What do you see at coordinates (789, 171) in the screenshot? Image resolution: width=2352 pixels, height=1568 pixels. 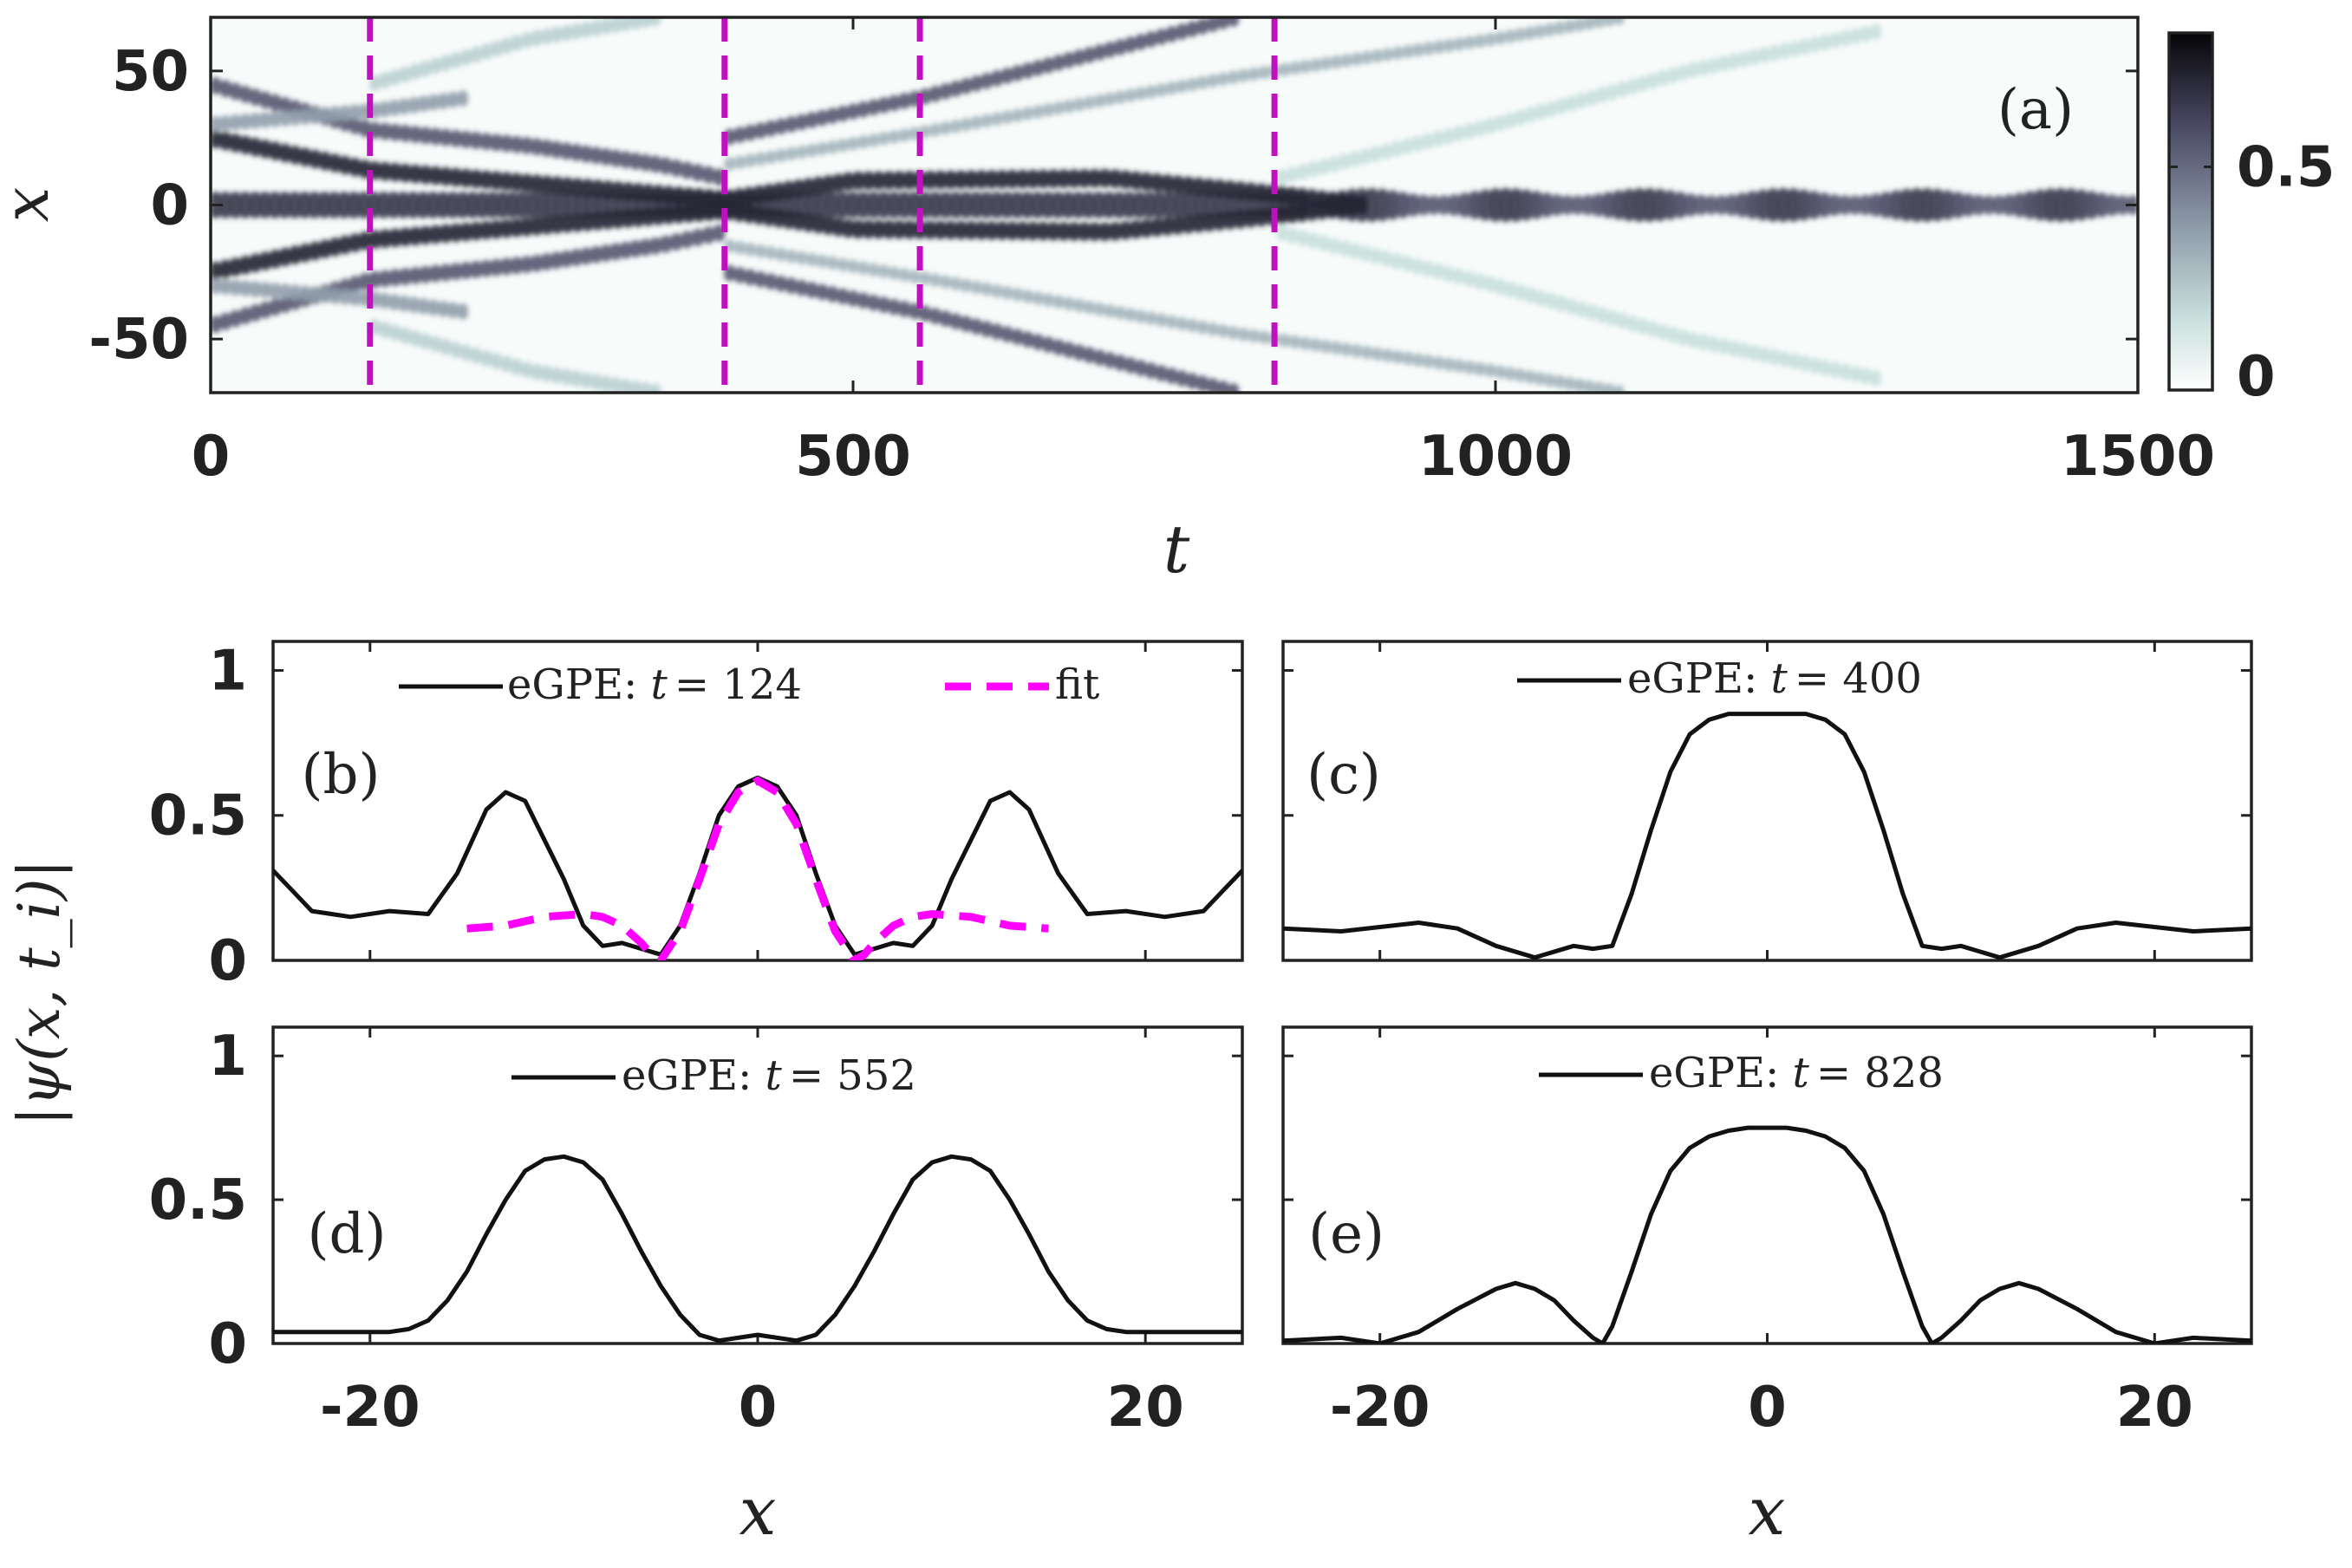 I see `heatmap-band-upper-inner-trail` at bounding box center [789, 171].